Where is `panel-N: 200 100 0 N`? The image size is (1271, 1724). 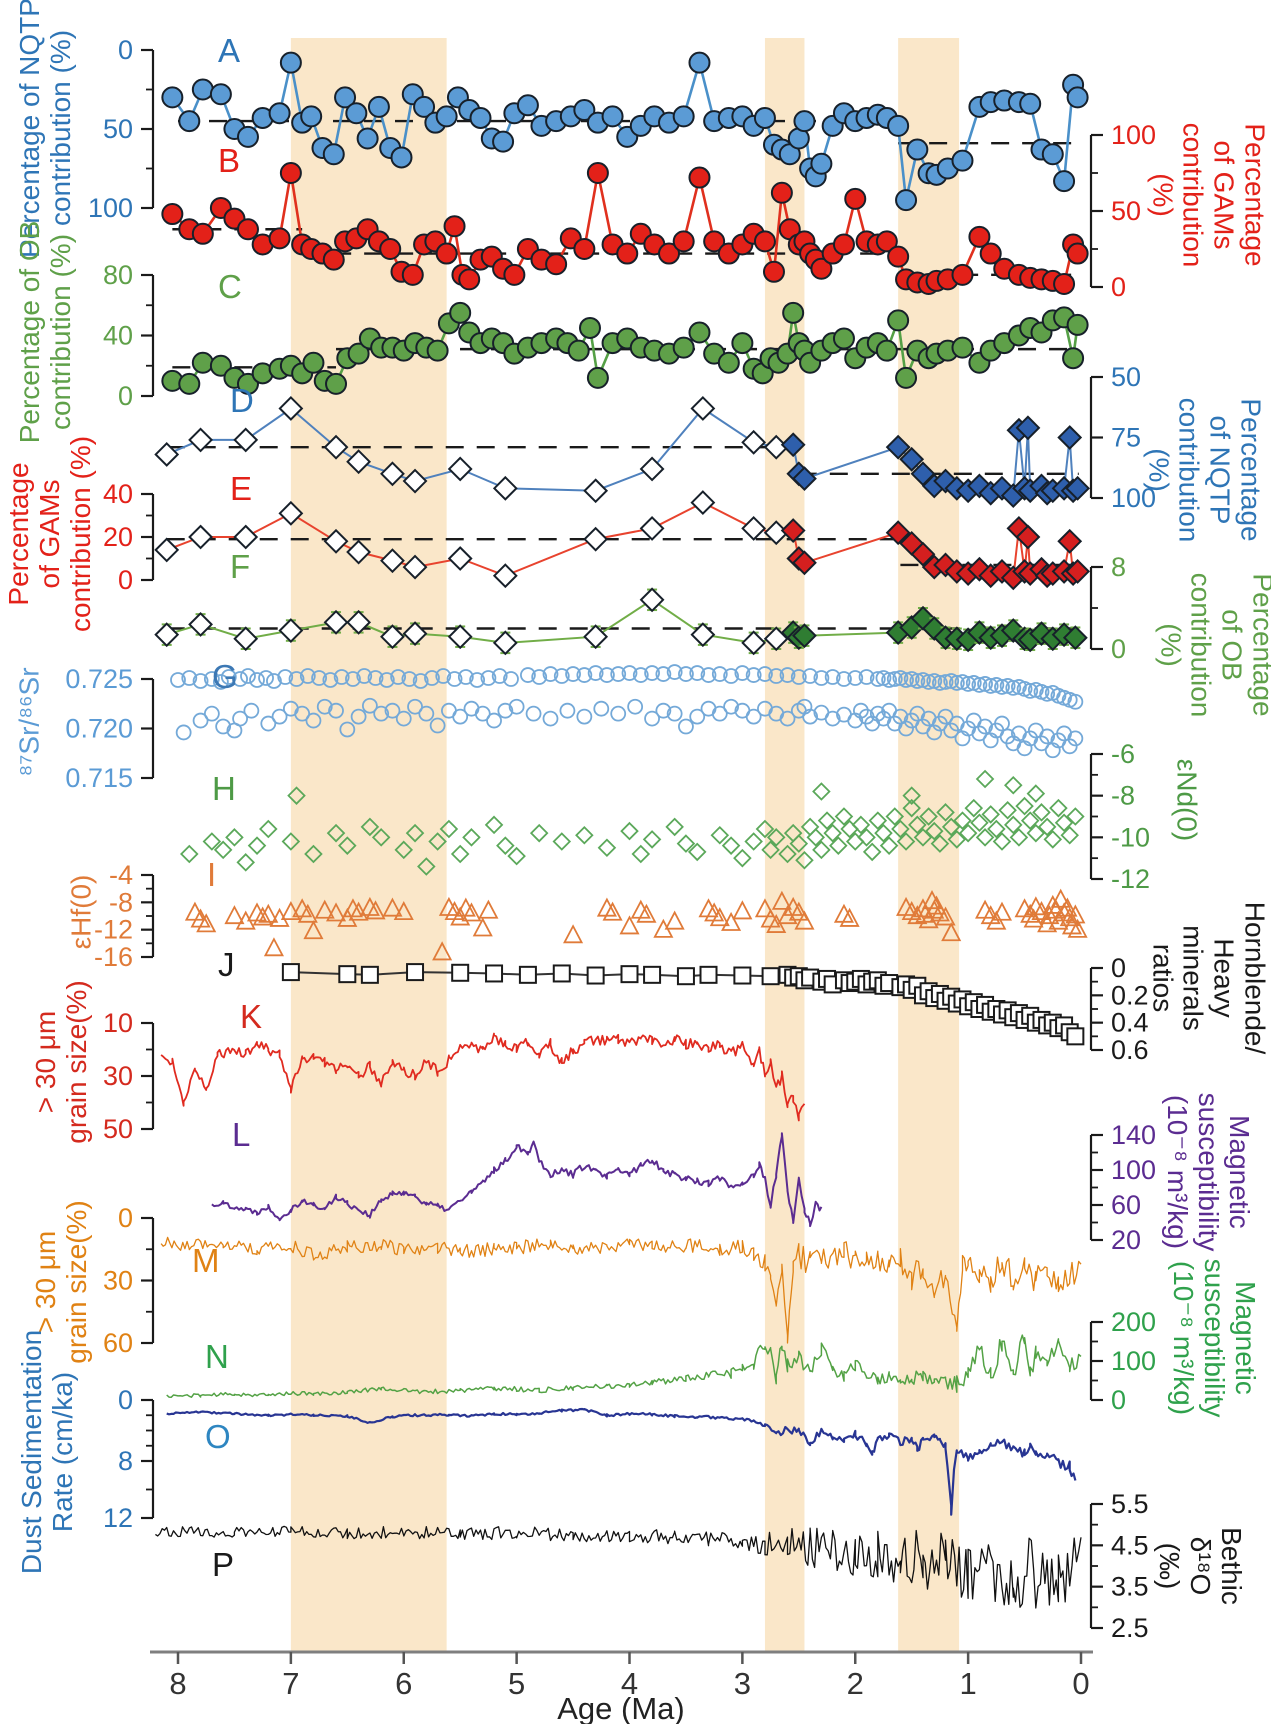
panel-N: 200 100 0 N is located at coordinates (661, 1361).